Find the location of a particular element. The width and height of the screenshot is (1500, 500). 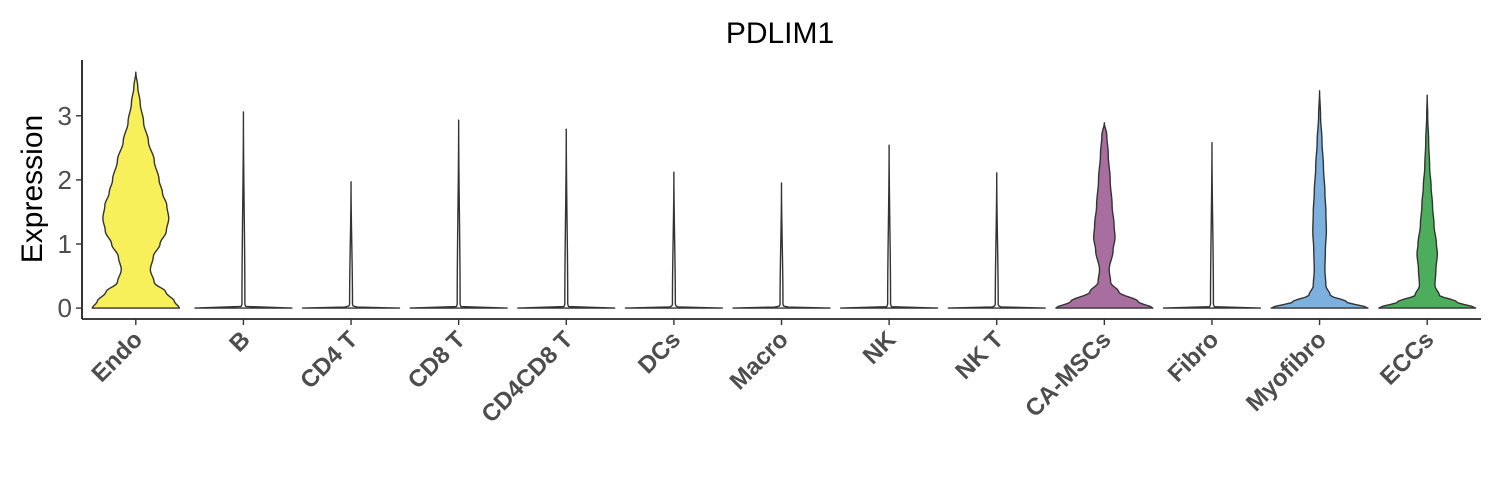

y-tick-label: 3 is located at coordinates (65, 116).